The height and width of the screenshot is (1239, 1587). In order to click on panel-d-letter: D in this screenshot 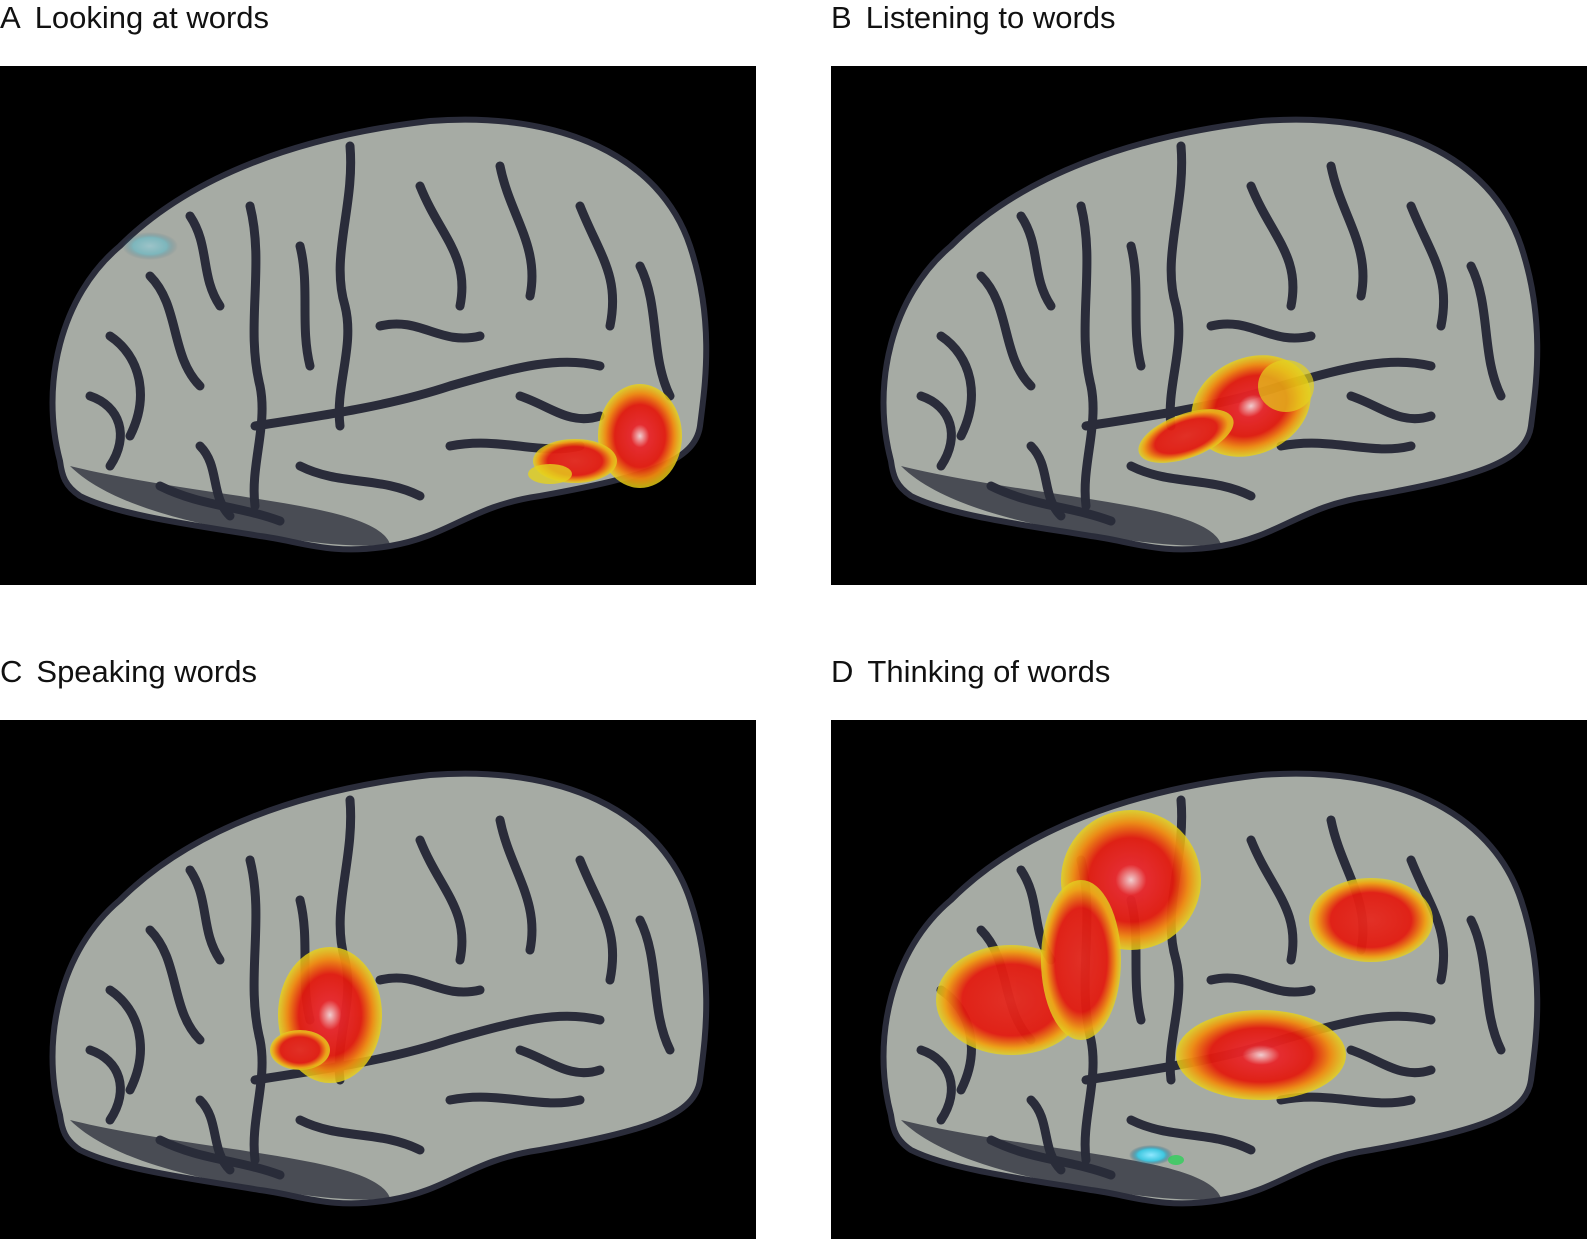, I will do `click(842, 671)`.